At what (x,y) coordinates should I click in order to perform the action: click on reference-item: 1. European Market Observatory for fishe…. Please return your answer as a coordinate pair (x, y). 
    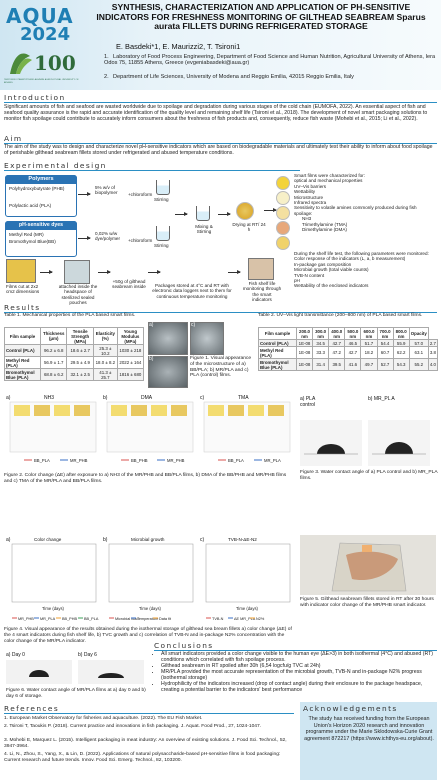
    Looking at the image, I should click on (103, 718).